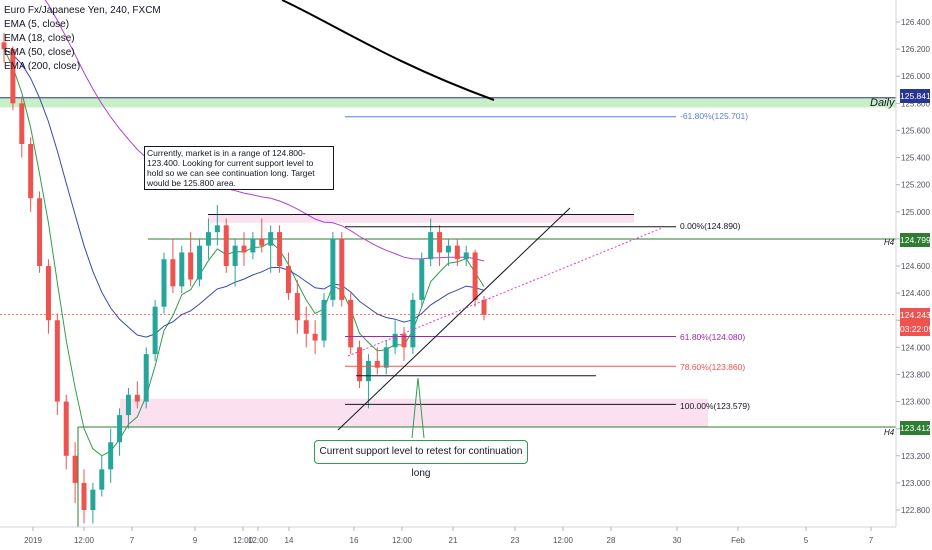 The width and height of the screenshot is (932, 550). Describe the element at coordinates (915, 347) in the screenshot. I see `y-tick-label: 124.000` at that location.